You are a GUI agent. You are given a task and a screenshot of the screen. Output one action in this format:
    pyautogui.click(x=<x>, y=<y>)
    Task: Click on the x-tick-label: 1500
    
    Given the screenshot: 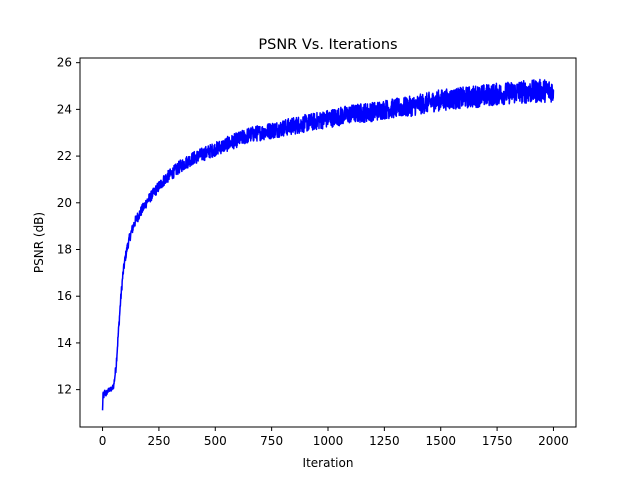 What is the action you would take?
    pyautogui.click(x=440, y=441)
    